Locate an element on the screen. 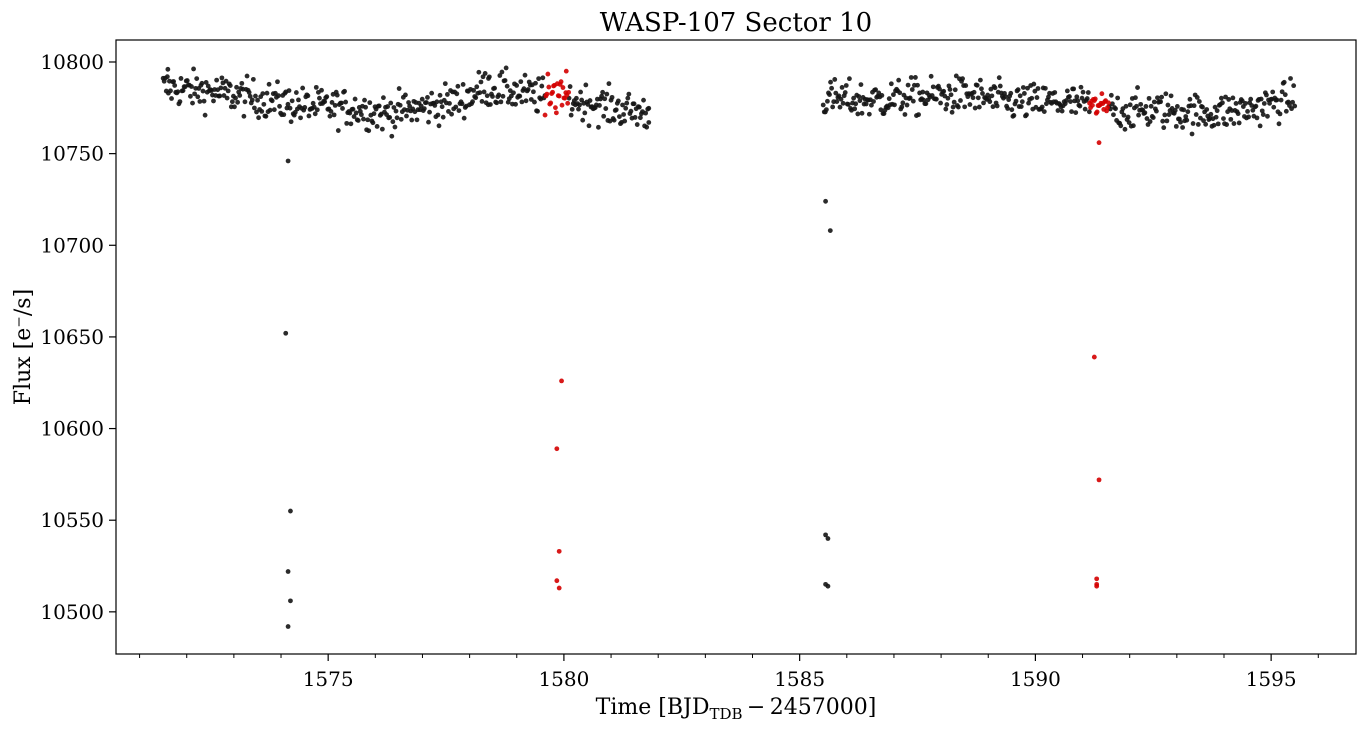  x-axis-label: Time [BJDTDB − 2457000] is located at coordinates (736, 709).